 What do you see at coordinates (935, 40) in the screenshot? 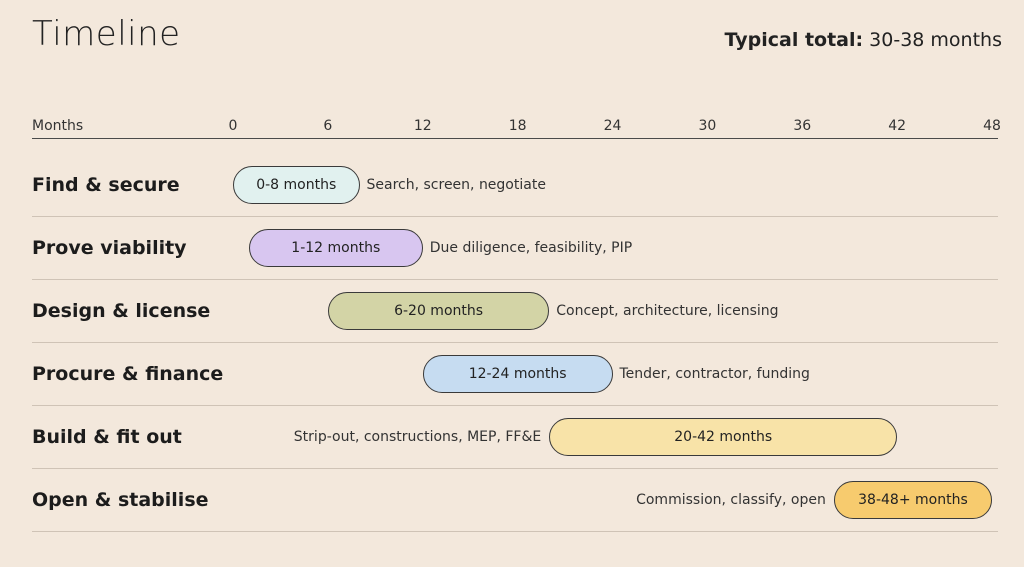
I see `typical-total-value: 30-38 months` at bounding box center [935, 40].